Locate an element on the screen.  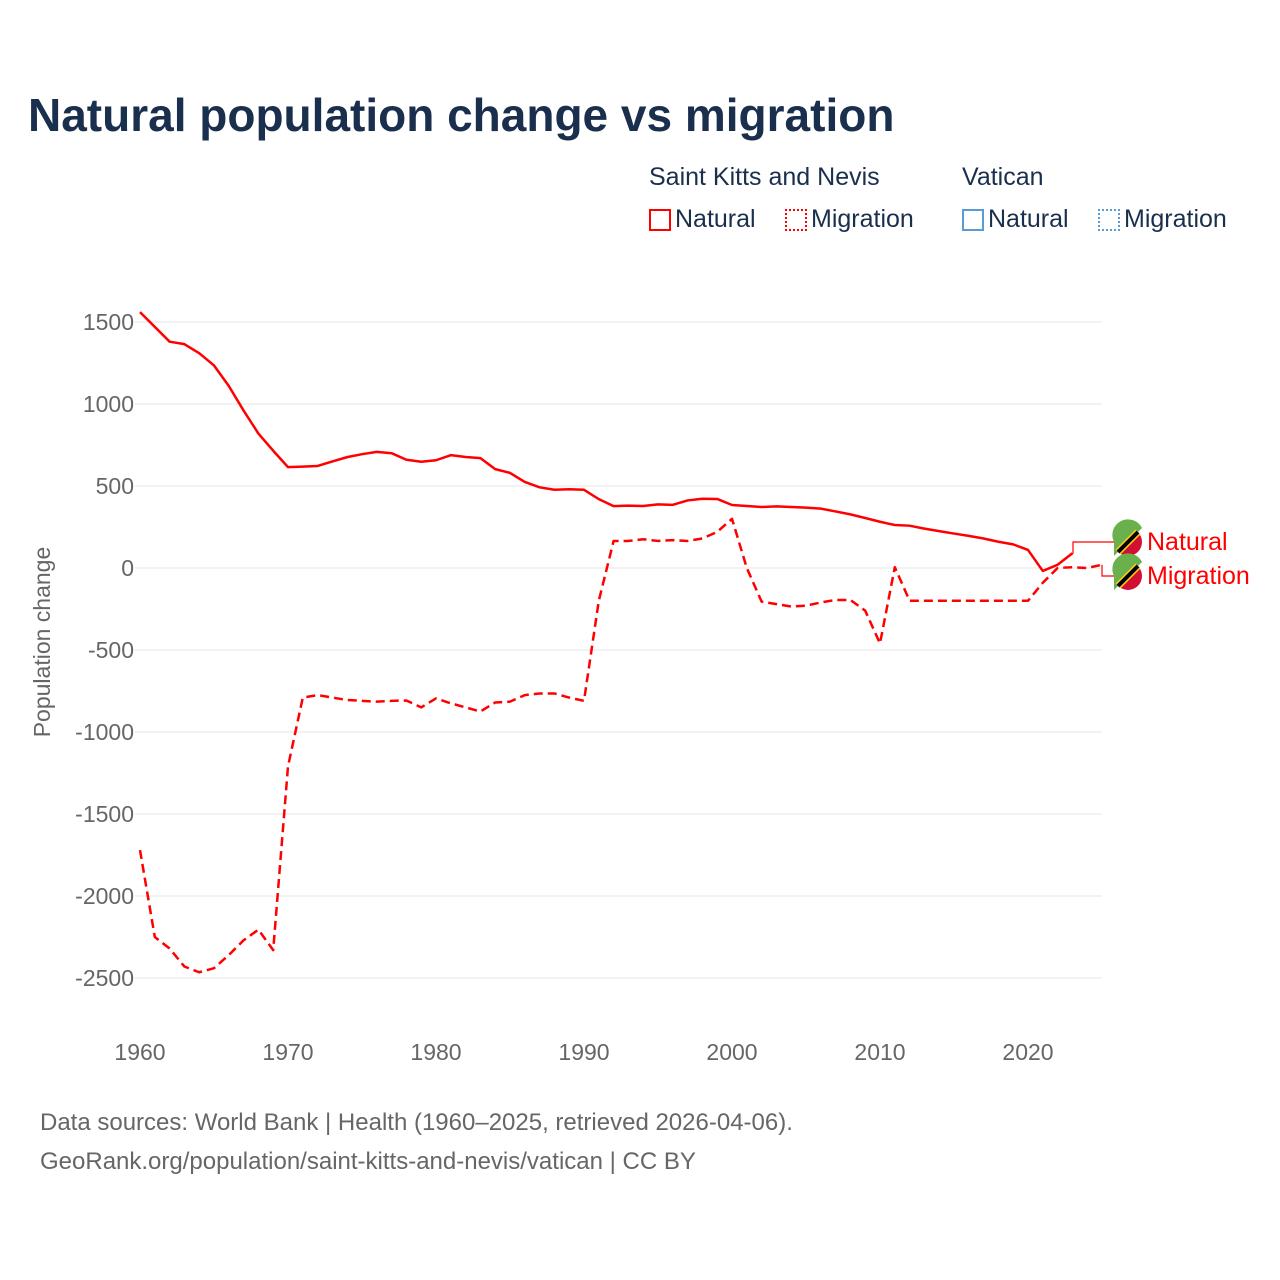
legend-vatican-migration: Migration is located at coordinates (1162, 219).